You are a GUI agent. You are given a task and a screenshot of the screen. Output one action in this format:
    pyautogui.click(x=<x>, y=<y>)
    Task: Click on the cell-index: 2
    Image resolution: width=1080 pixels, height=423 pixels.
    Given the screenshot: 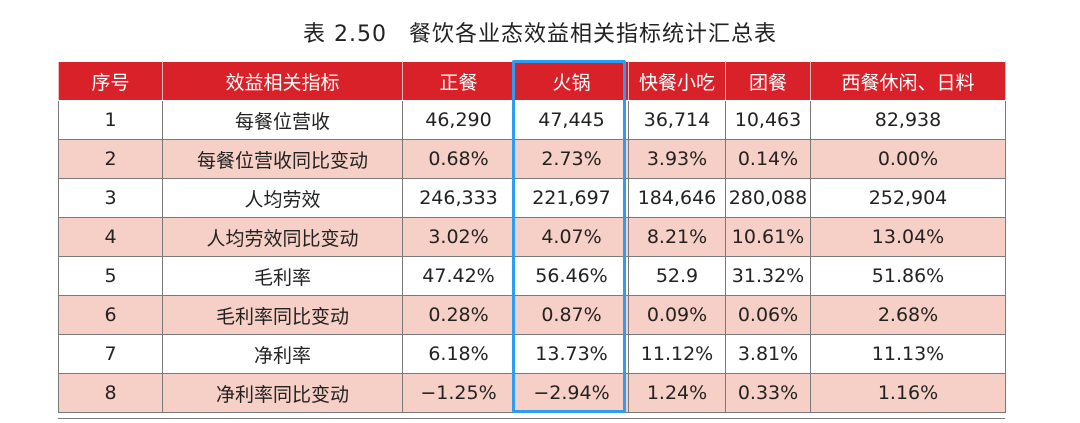 What is the action you would take?
    pyautogui.click(x=110, y=159)
    